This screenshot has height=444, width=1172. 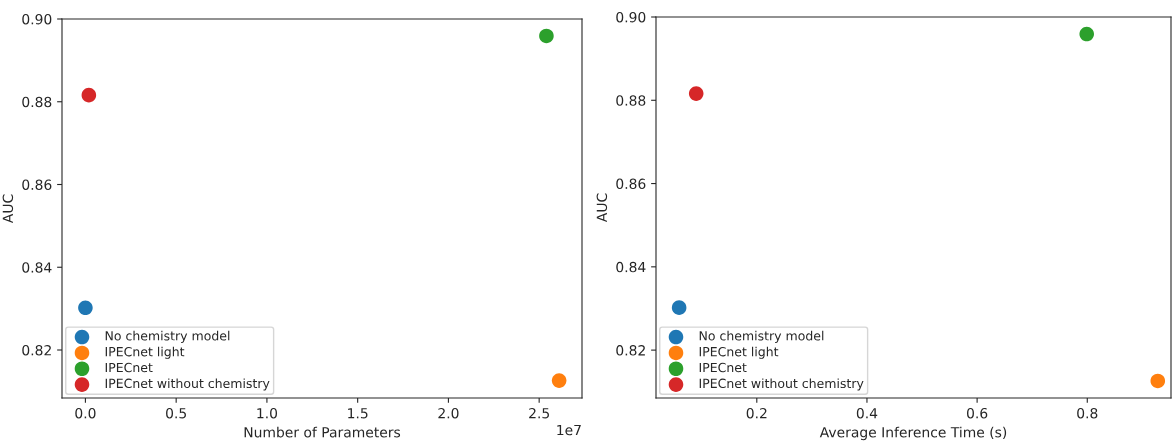 What do you see at coordinates (85, 413) in the screenshot?
I see `x-tick-label: 0.0` at bounding box center [85, 413].